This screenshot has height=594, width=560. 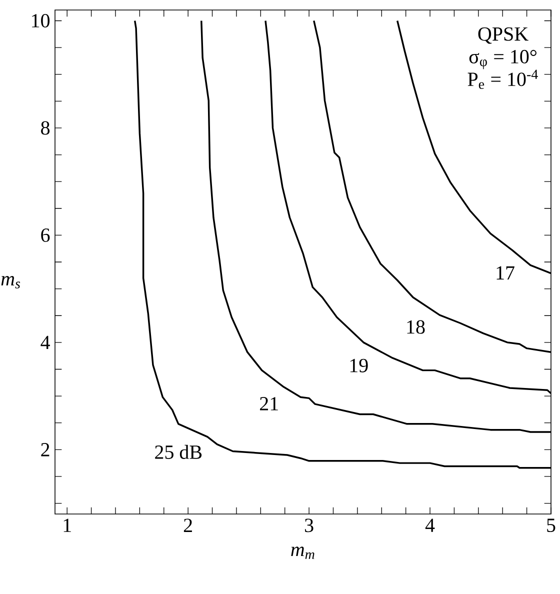 What do you see at coordinates (10, 282) in the screenshot?
I see `y-axis-title: m$_{s}$` at bounding box center [10, 282].